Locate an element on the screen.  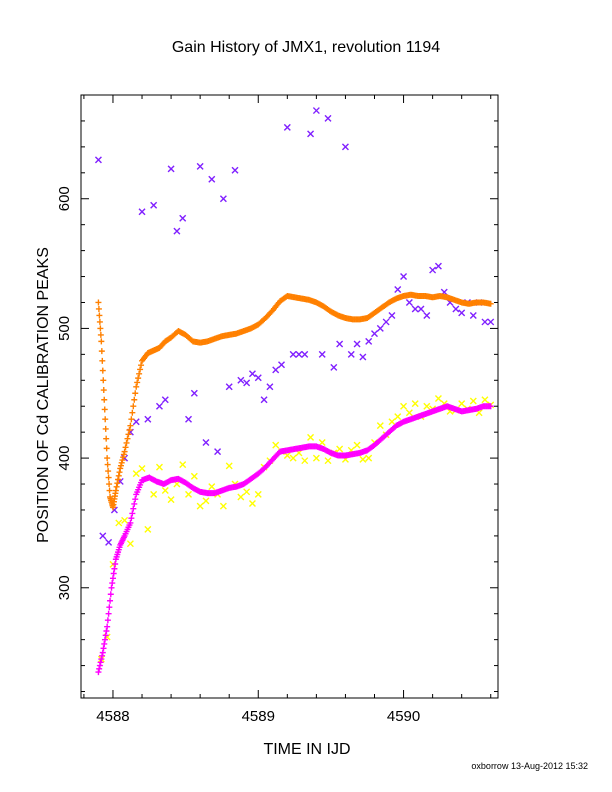
y-tick-label-1: 400 is located at coordinates (64, 458).